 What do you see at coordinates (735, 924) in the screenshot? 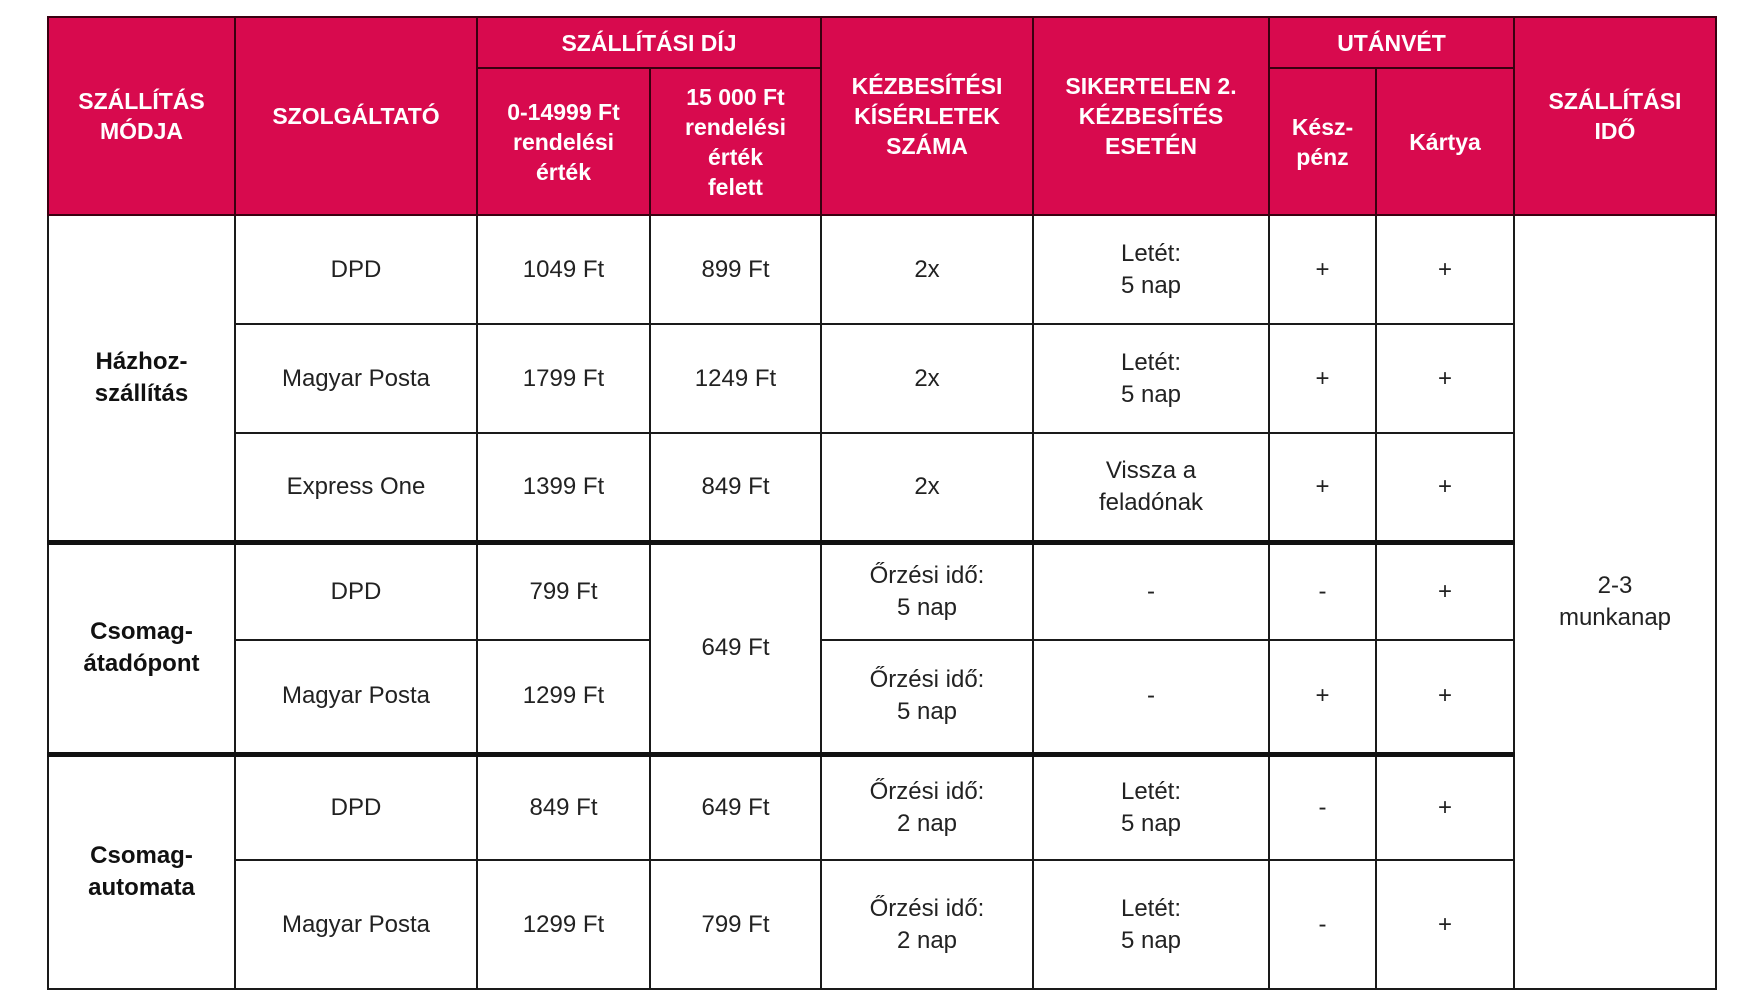
I see `fee-high: 799 Ft` at bounding box center [735, 924].